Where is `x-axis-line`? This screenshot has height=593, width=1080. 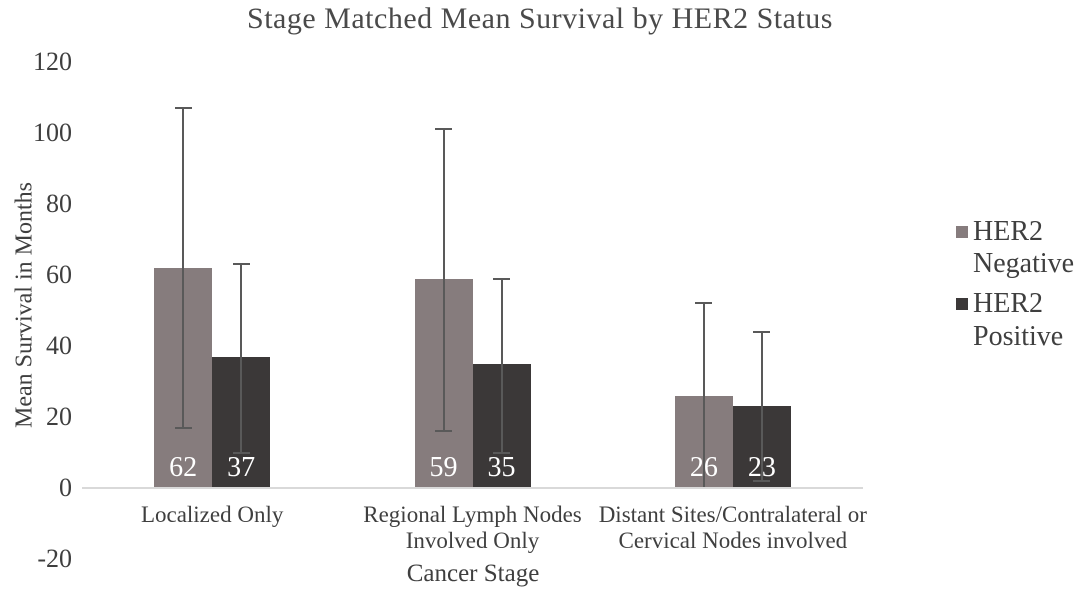
x-axis-line is located at coordinates (472, 488).